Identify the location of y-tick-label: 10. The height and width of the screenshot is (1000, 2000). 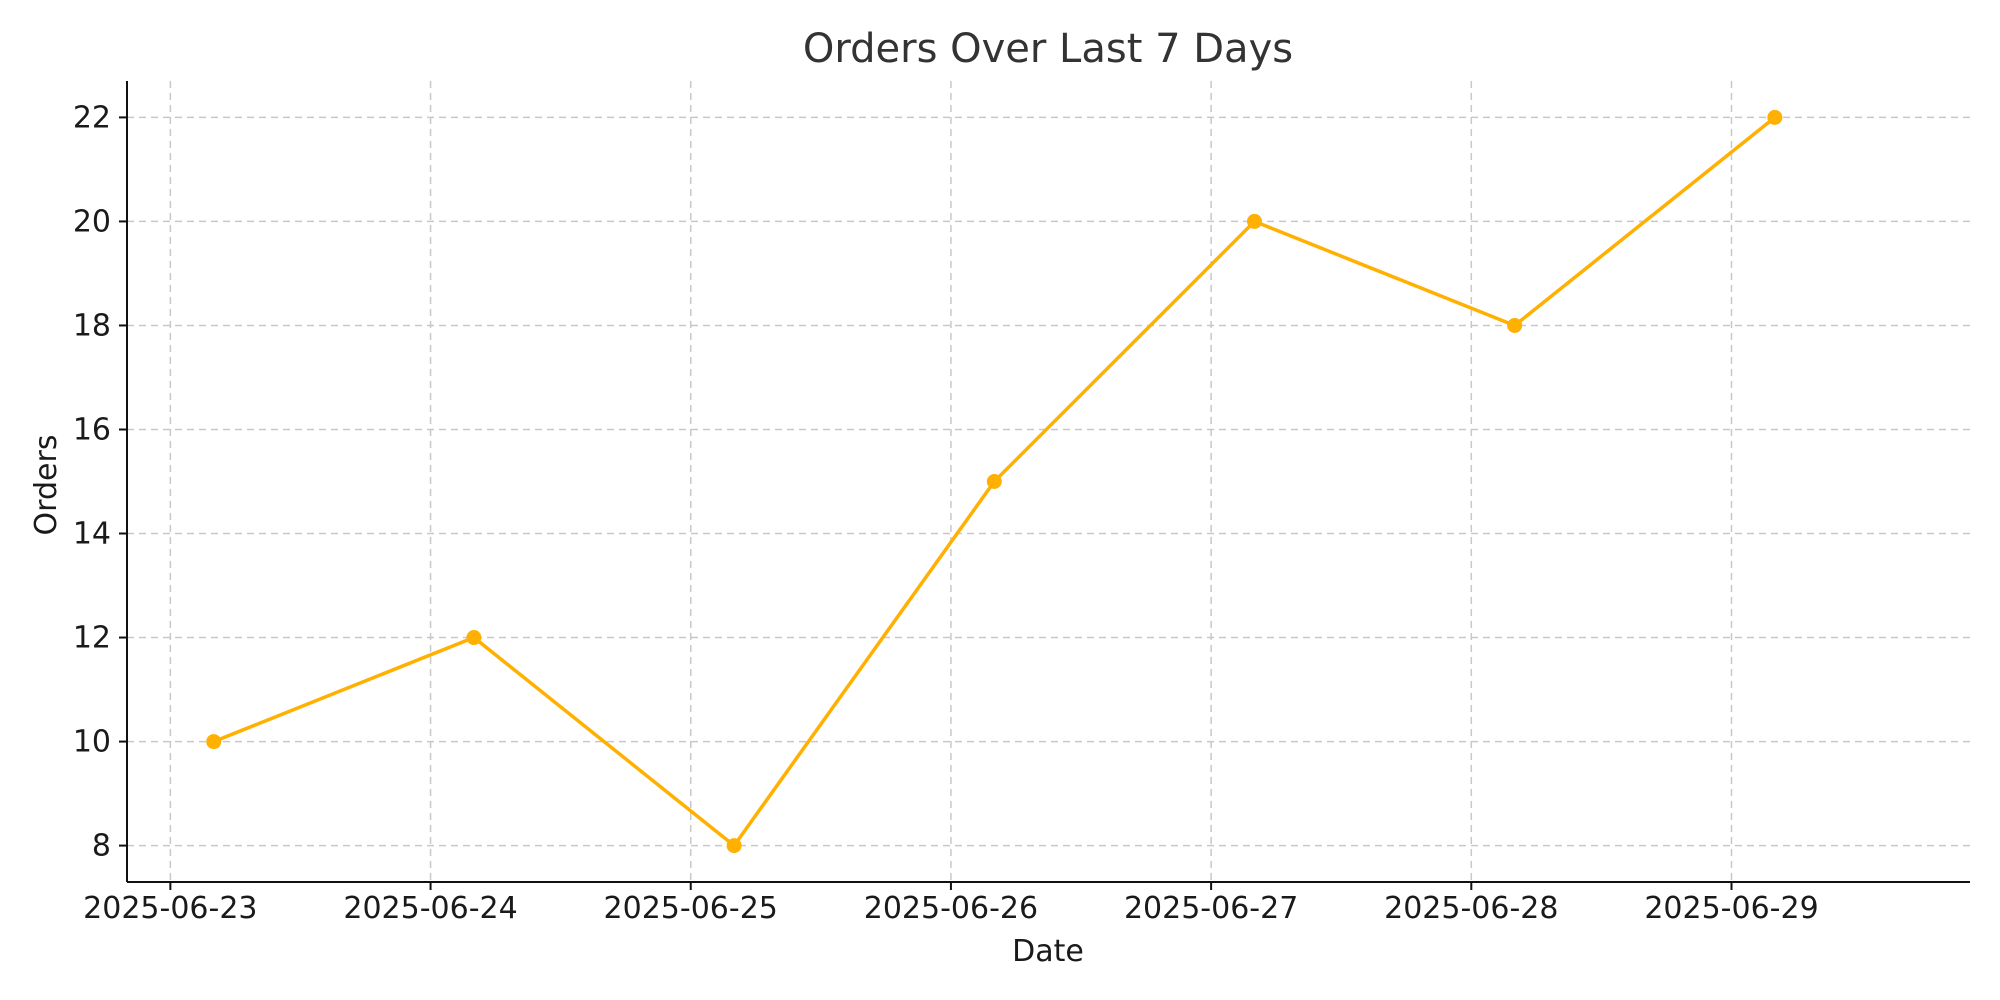
(92, 742).